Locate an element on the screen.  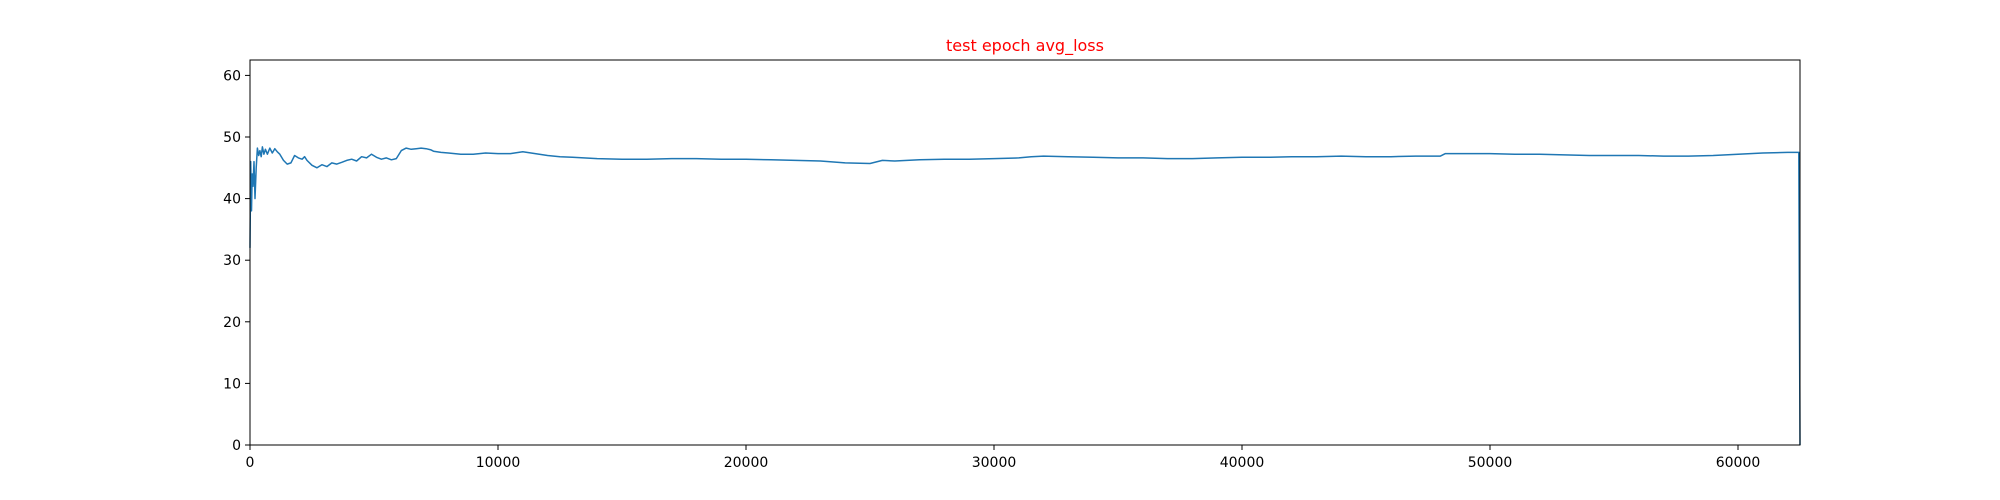
y-tick-label: 20 is located at coordinates (232, 323).